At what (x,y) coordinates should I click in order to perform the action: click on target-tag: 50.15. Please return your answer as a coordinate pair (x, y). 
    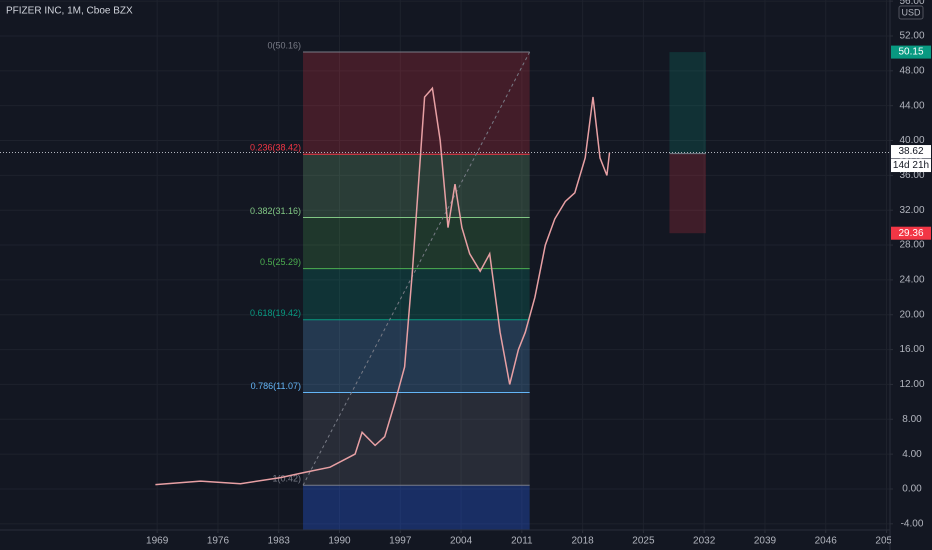
    Looking at the image, I should click on (910, 52).